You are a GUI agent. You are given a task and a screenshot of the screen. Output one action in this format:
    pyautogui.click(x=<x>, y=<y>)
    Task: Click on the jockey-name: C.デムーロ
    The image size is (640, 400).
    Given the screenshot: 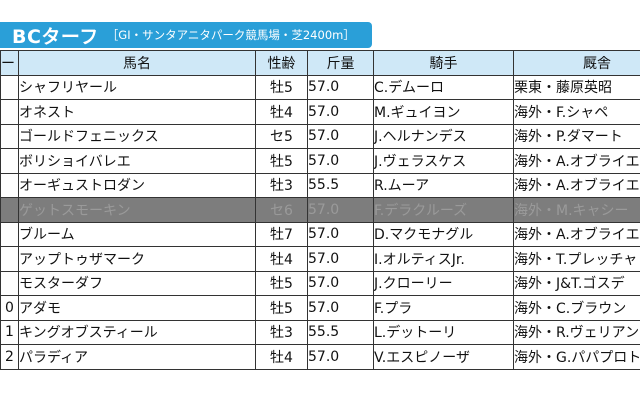 What is the action you would take?
    pyautogui.click(x=443, y=87)
    